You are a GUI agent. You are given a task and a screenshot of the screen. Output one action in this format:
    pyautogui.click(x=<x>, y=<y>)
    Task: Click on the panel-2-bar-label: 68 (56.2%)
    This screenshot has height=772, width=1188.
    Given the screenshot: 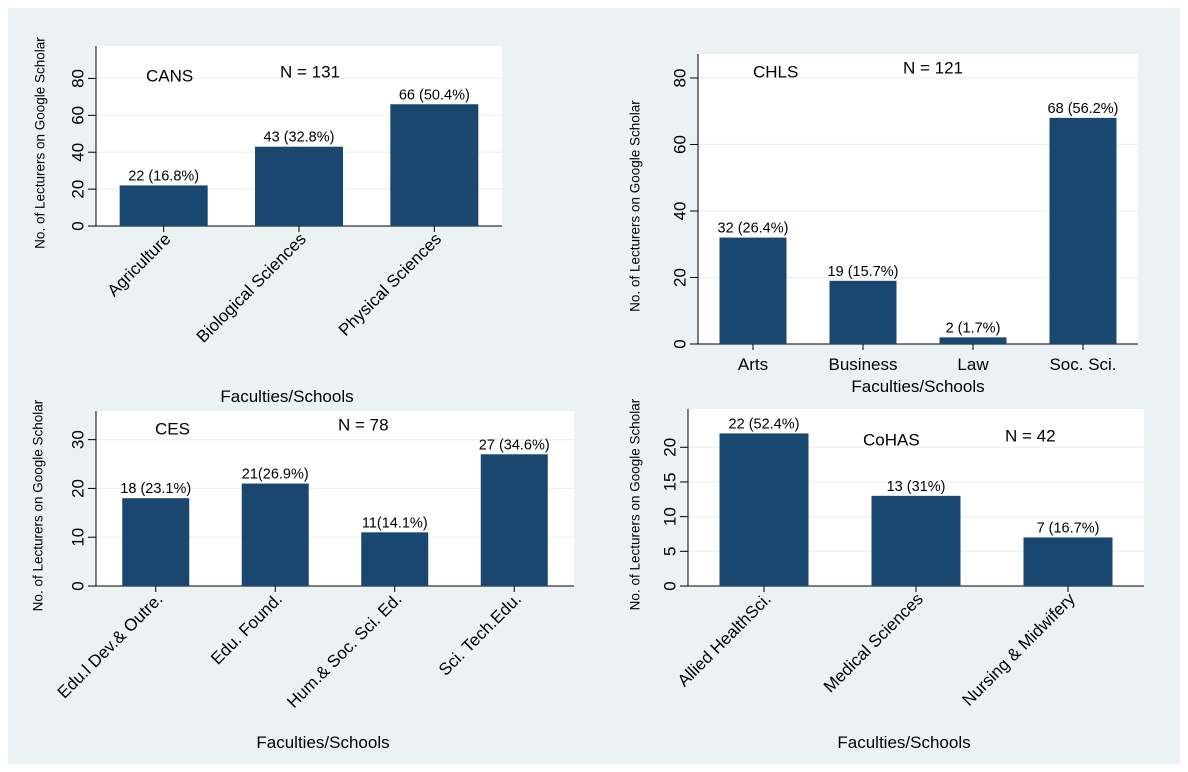 What is the action you would take?
    pyautogui.click(x=1083, y=109)
    